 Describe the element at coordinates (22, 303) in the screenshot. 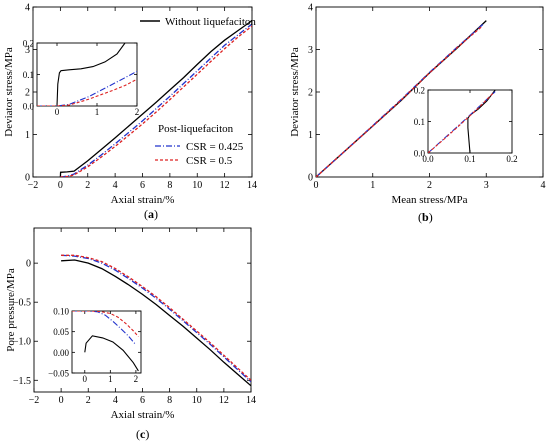

I see `main-y-tick-label: −0.5` at that location.